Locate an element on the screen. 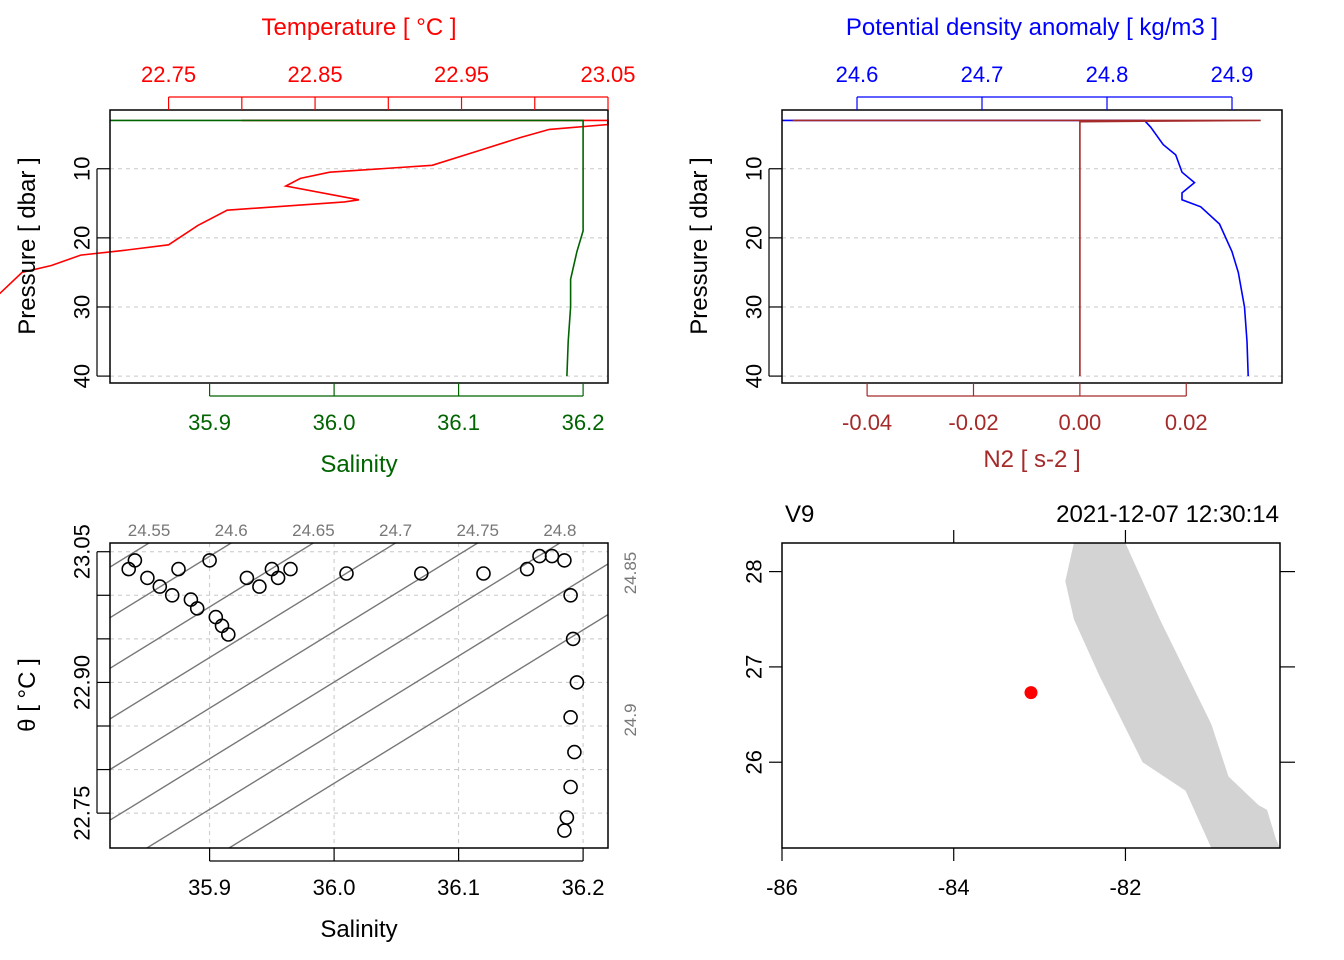  ts-points is located at coordinates (353, 693).